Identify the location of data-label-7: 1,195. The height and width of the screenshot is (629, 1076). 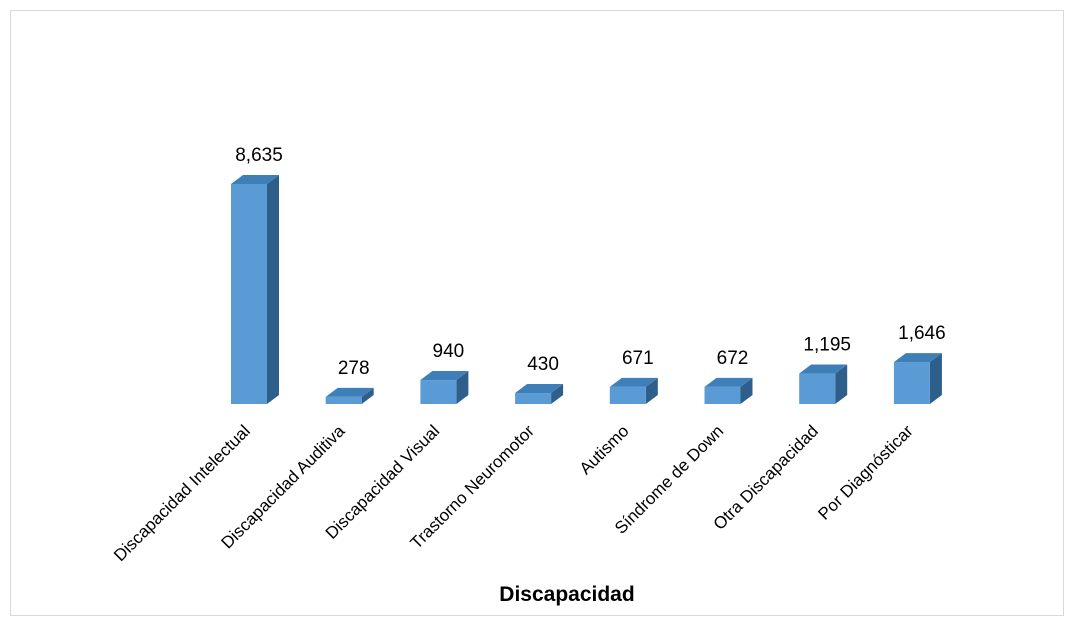
(827, 345).